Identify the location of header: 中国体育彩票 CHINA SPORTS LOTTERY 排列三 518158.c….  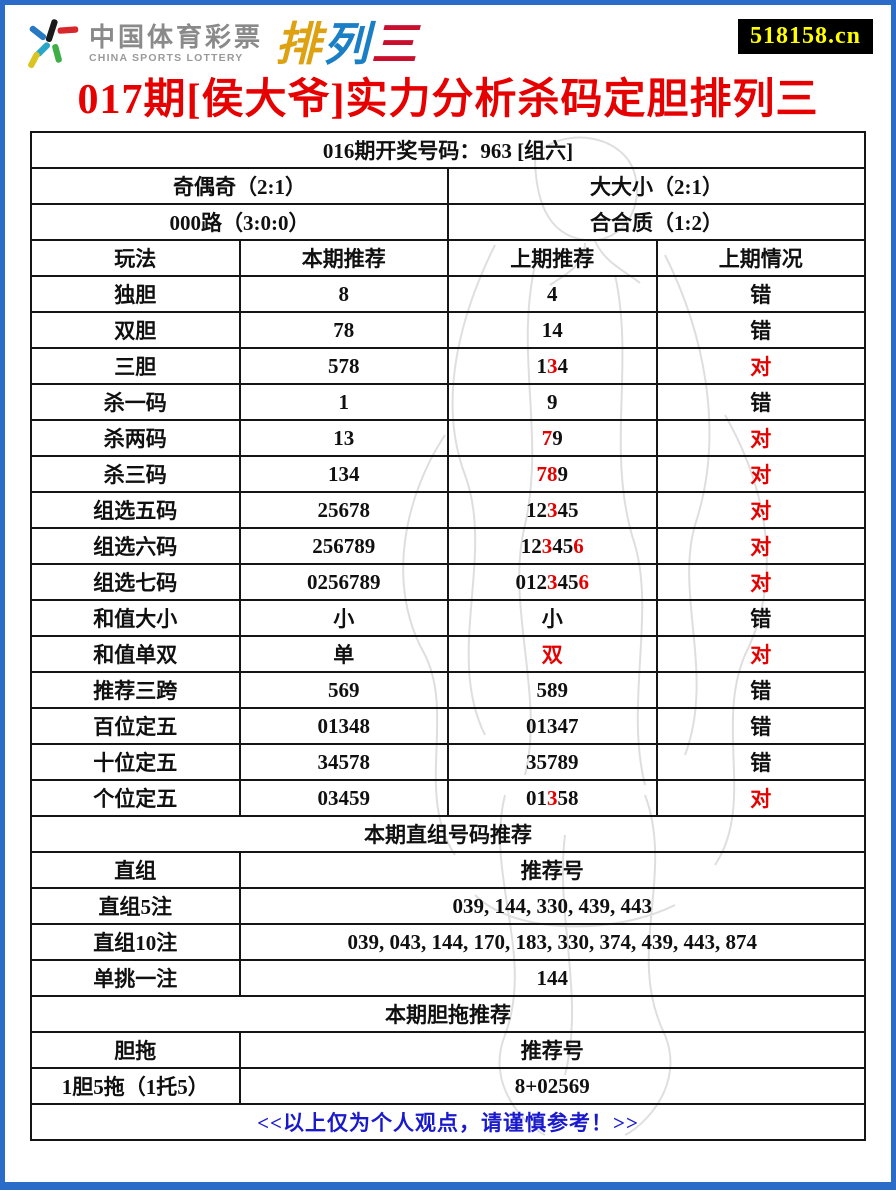
(450, 45).